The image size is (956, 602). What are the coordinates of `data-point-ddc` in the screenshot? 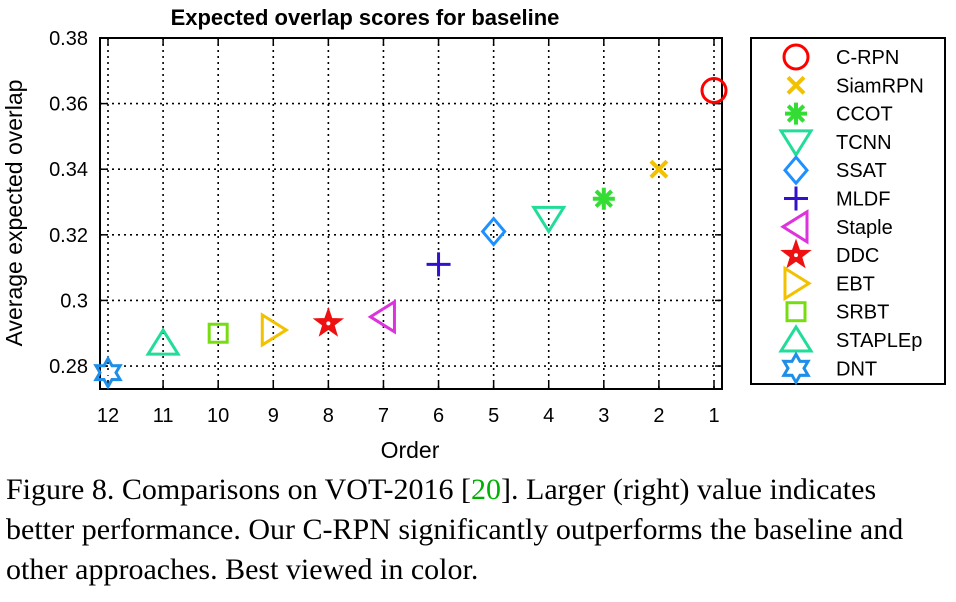 It's located at (328, 321).